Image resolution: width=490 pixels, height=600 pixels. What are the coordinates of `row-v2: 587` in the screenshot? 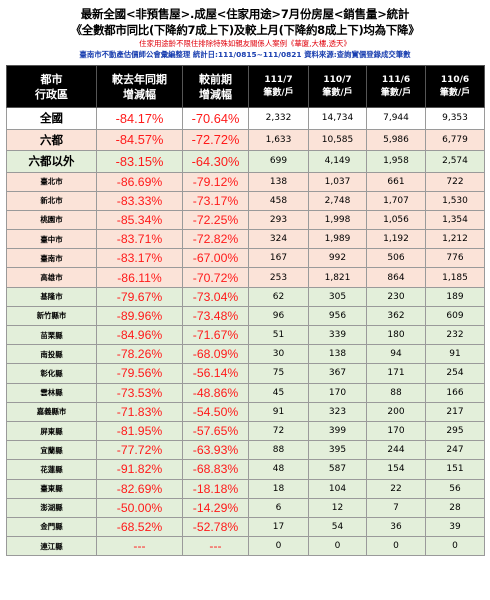 It's located at (337, 469).